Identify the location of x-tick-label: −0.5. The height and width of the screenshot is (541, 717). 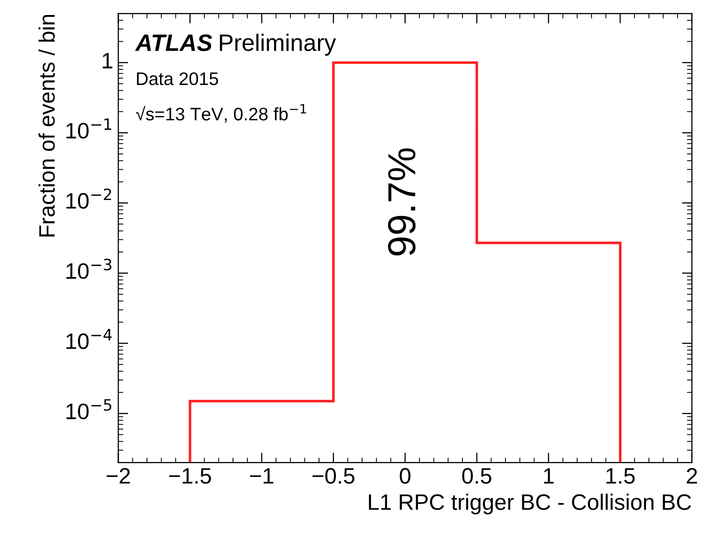
(333, 476).